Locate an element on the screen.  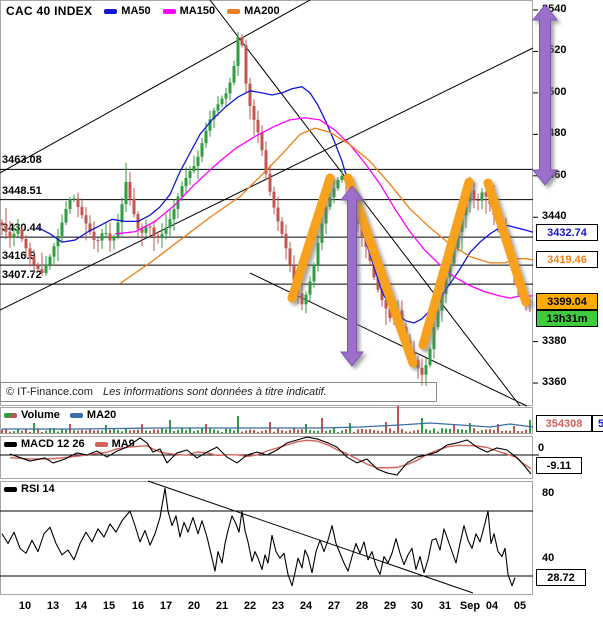
last-price-box: 3399.04 is located at coordinates (567, 301).